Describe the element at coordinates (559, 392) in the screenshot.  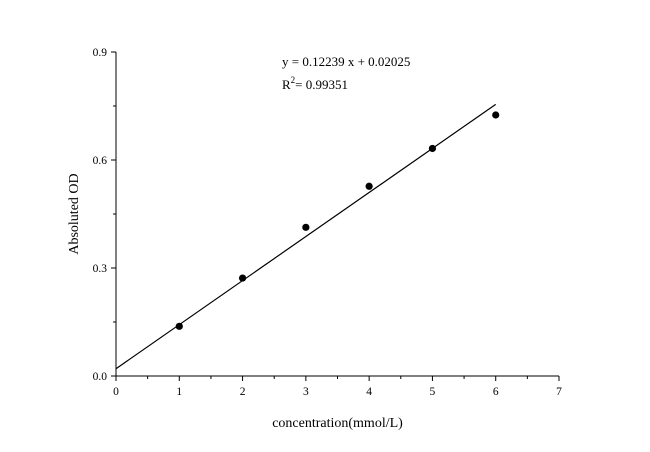
I see `x-tick-label: 7` at that location.